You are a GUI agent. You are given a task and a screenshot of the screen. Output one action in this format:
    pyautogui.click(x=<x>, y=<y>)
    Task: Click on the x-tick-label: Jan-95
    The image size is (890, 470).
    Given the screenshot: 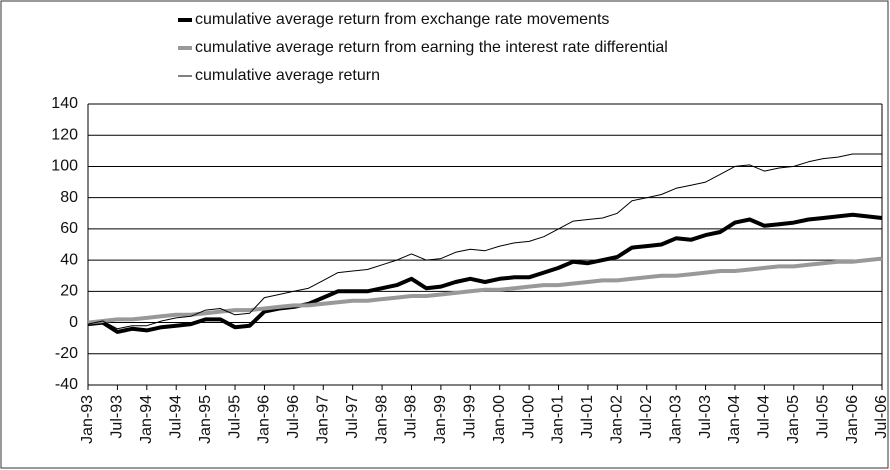 What is the action you would take?
    pyautogui.click(x=205, y=419)
    